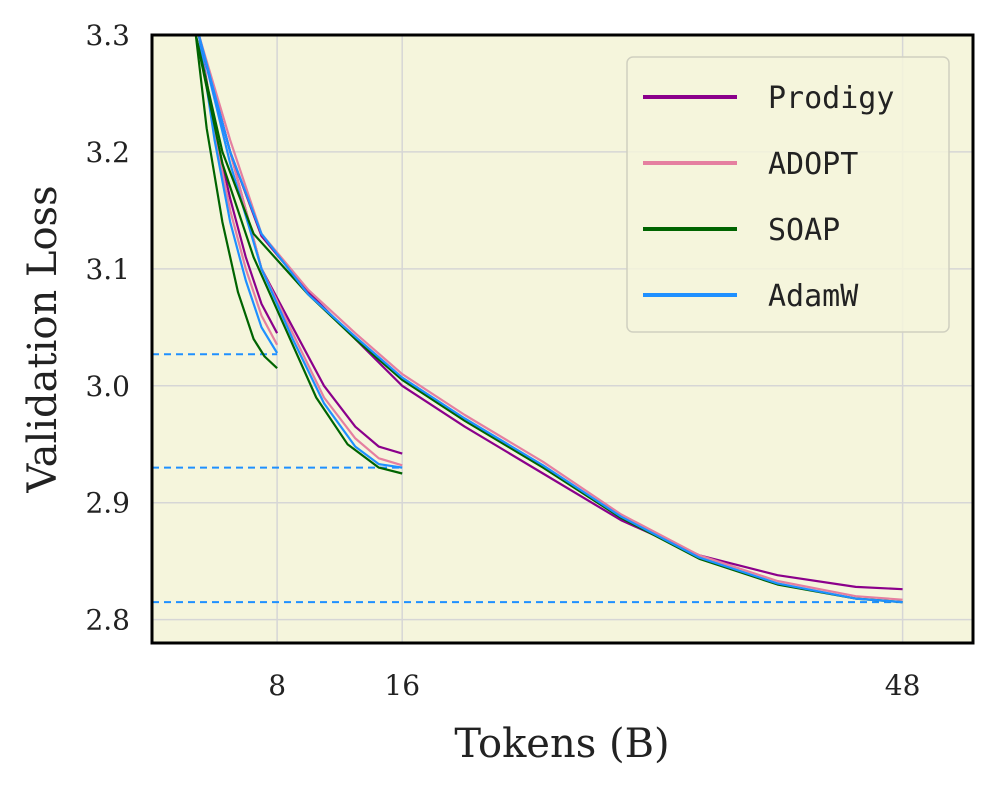  What do you see at coordinates (402, 685) in the screenshot?
I see `x-tick-label: 16` at bounding box center [402, 685].